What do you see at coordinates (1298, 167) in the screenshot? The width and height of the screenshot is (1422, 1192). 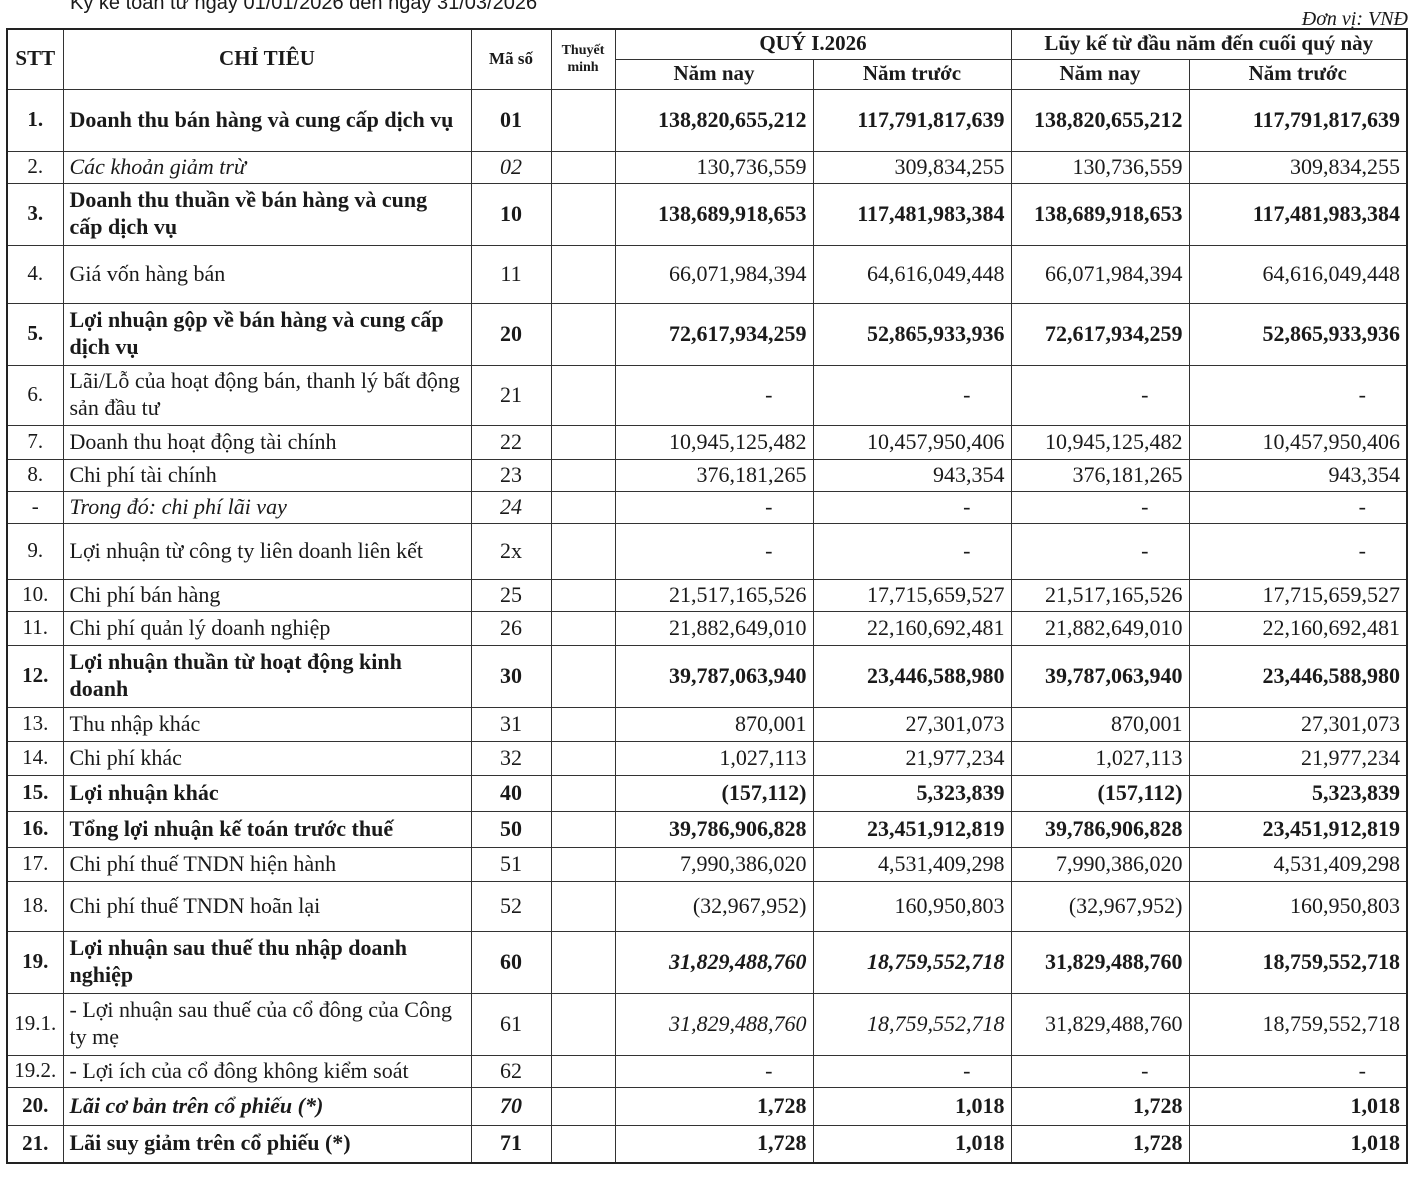 I see `amount: 309,834,255` at bounding box center [1298, 167].